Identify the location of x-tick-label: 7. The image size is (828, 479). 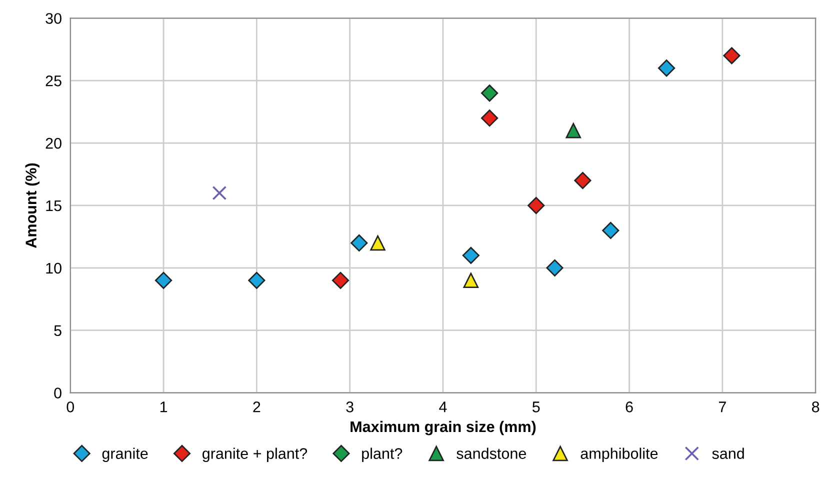
(722, 407).